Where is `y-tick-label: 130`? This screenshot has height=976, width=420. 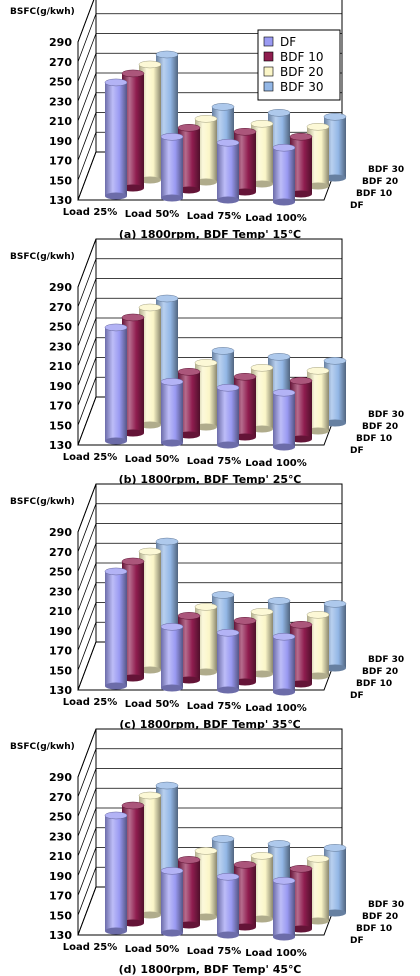 y-tick-label: 130 is located at coordinates (60, 445).